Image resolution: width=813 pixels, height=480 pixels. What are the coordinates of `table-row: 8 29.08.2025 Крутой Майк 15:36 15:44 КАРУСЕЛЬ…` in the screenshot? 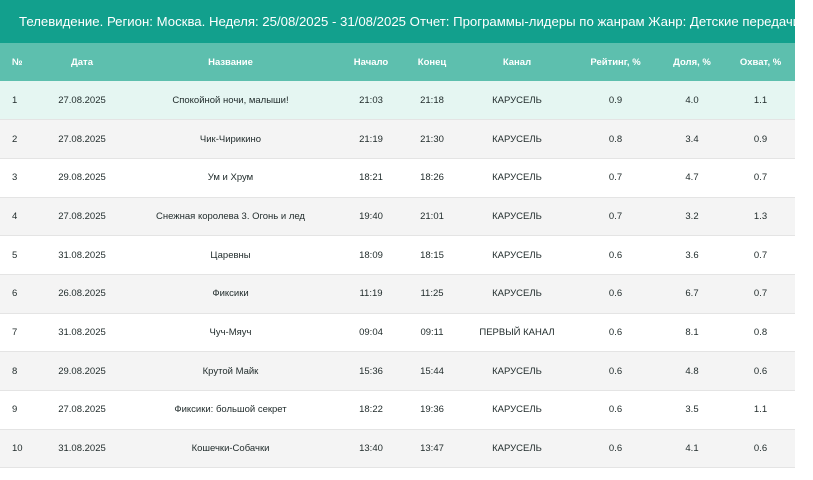 It's located at (397, 371).